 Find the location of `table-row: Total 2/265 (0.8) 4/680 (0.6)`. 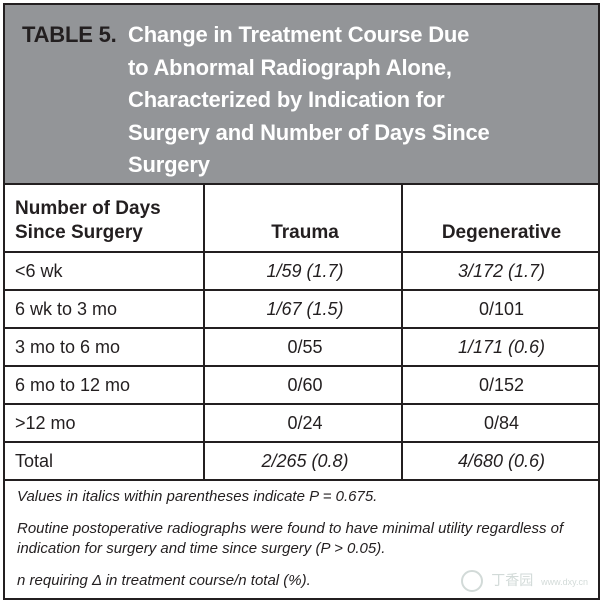

table-row: Total 2/265 (0.8) 4/680 (0.6) is located at coordinates (301, 462).